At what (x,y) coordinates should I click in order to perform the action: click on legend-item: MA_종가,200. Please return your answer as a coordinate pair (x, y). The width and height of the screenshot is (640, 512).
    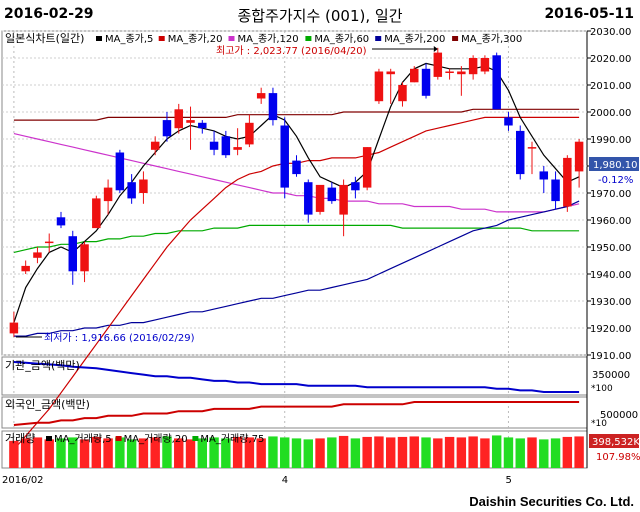
    Looking at the image, I should click on (414, 39).